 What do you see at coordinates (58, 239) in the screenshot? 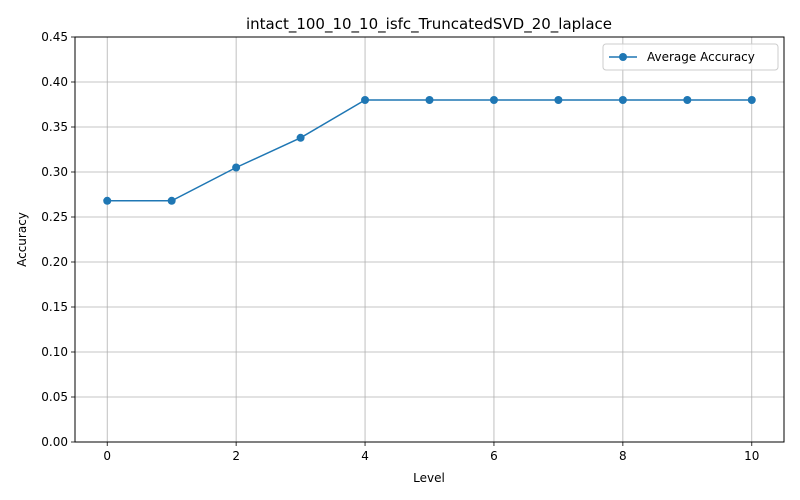
I see `y-axis-ticks: 0.00 0.05 0.10 0.15 0.20 0.25 0.30 0.35 0.40 0.45` at bounding box center [58, 239].